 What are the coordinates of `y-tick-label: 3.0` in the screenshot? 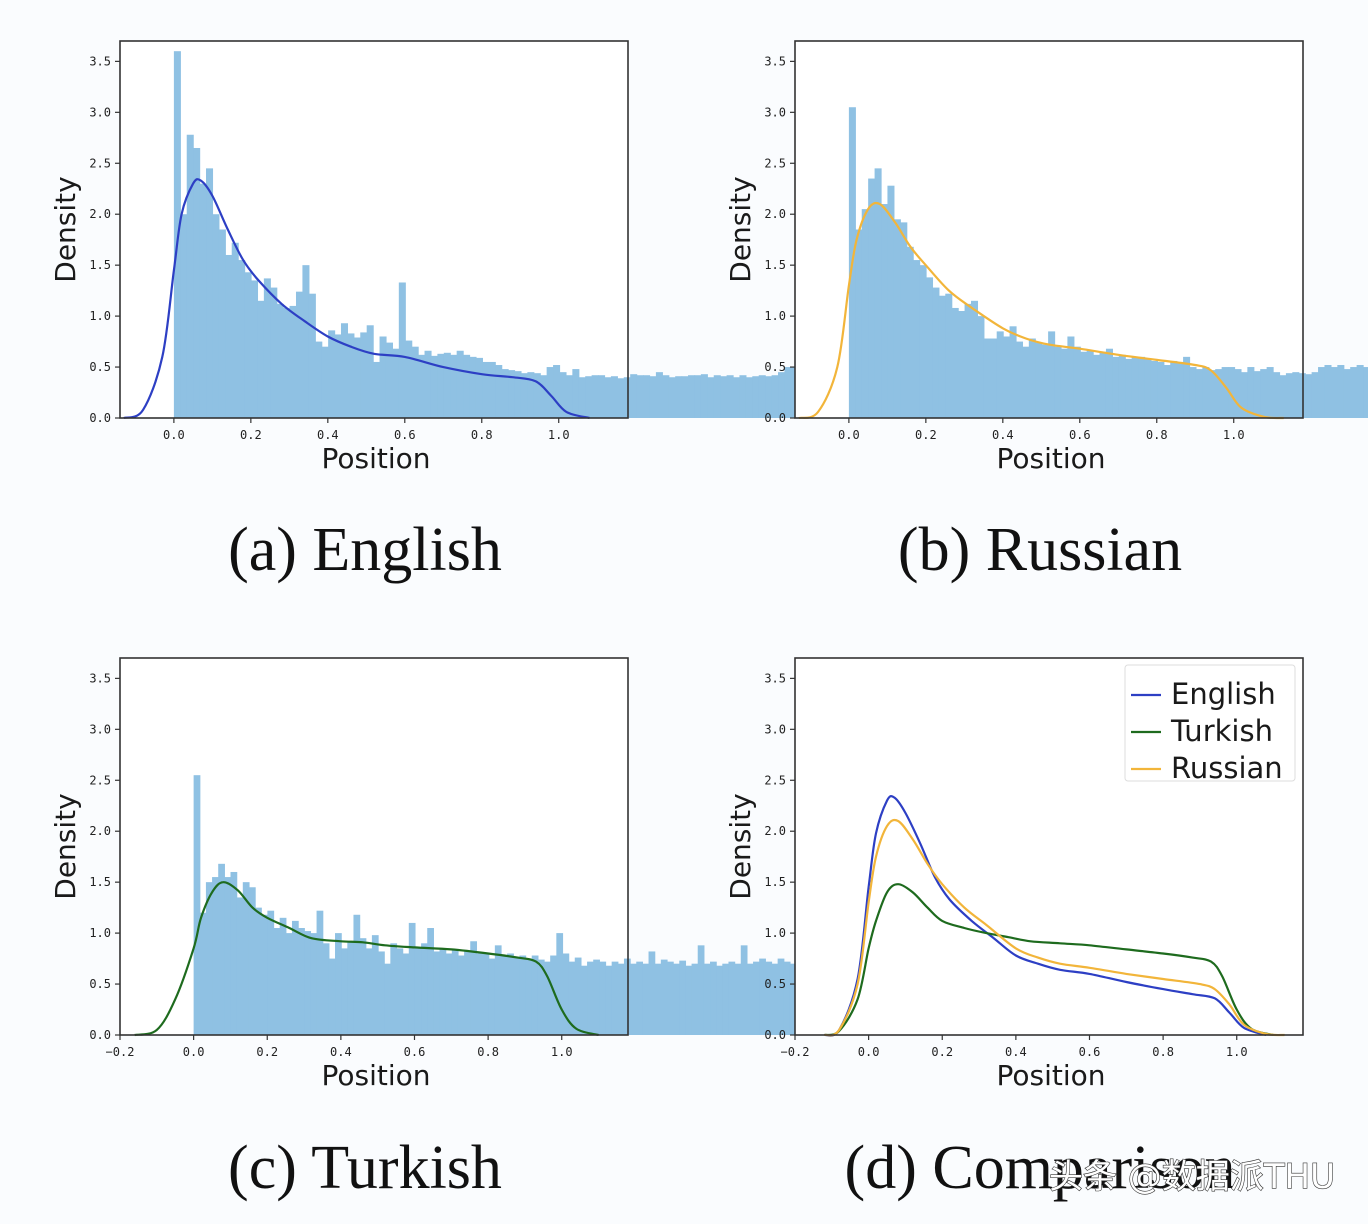 It's located at (775, 729).